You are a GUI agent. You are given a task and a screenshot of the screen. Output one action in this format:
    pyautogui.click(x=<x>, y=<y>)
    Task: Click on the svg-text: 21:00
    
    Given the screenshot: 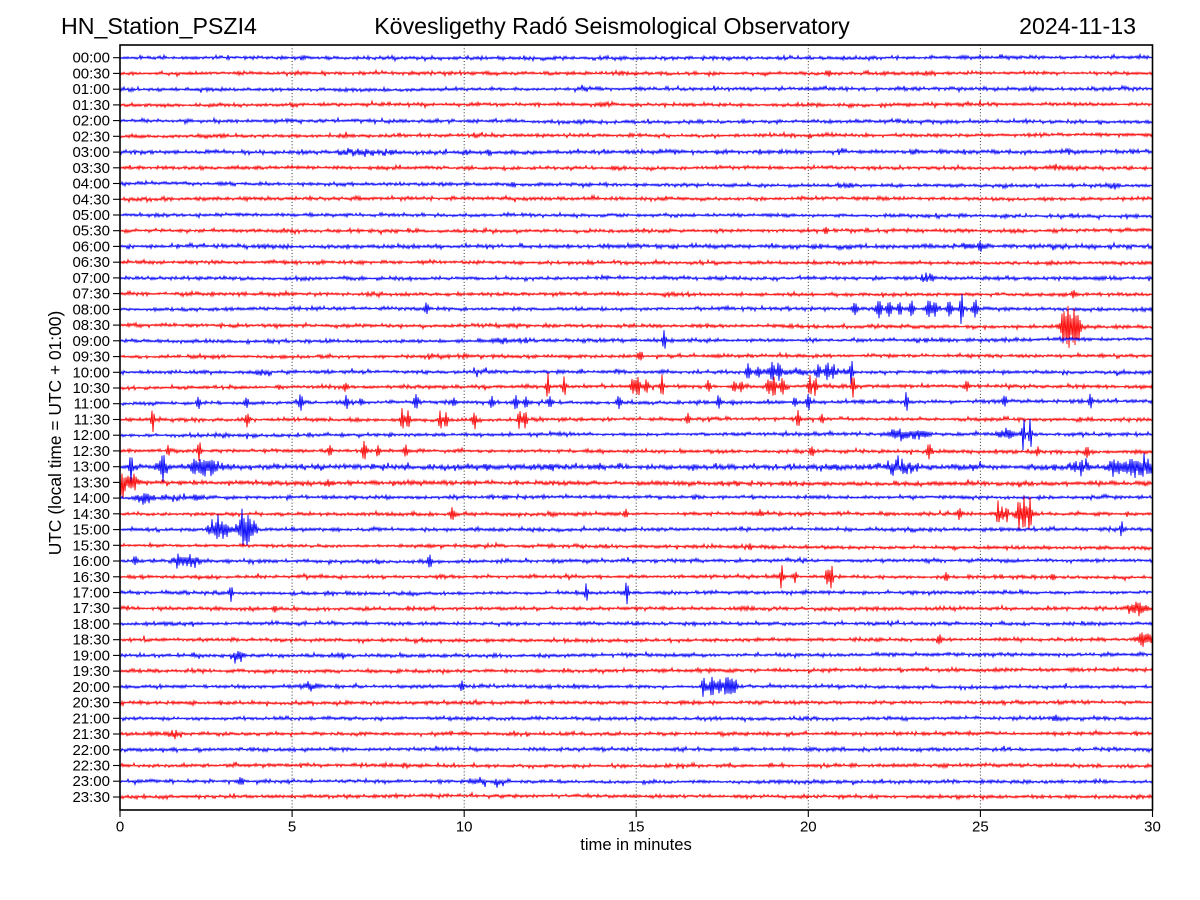 What is the action you would take?
    pyautogui.click(x=91, y=718)
    